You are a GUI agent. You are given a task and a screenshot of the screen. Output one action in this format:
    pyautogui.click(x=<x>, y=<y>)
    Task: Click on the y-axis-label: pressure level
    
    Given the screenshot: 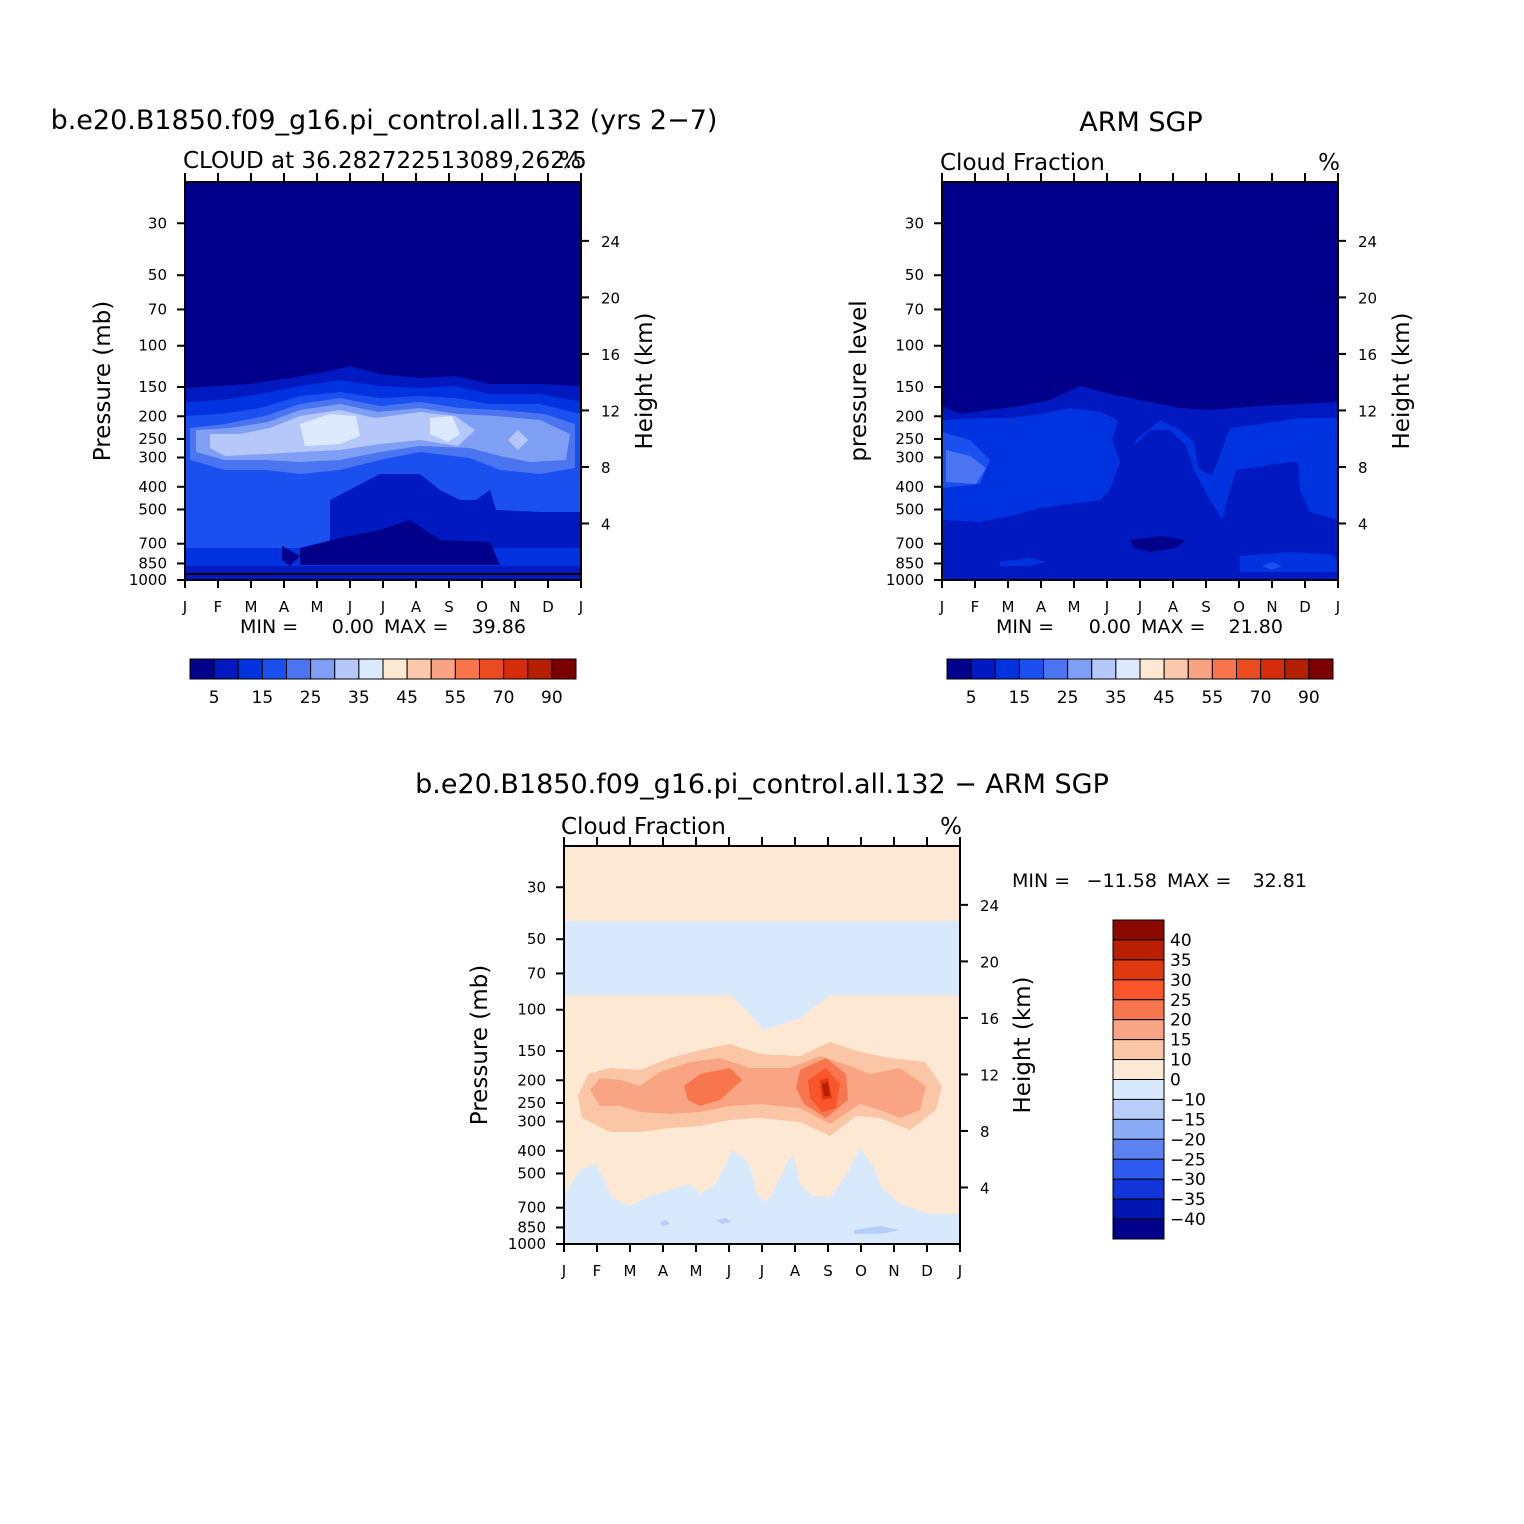 What is the action you would take?
    pyautogui.click(x=859, y=380)
    